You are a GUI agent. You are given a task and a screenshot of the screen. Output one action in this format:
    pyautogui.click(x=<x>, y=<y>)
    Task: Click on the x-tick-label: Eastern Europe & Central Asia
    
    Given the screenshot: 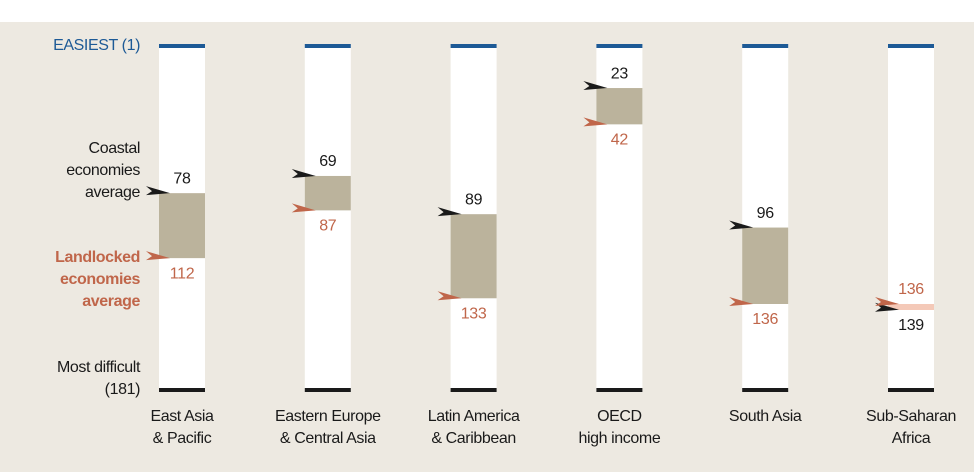 What is the action you would take?
    pyautogui.click(x=328, y=427)
    